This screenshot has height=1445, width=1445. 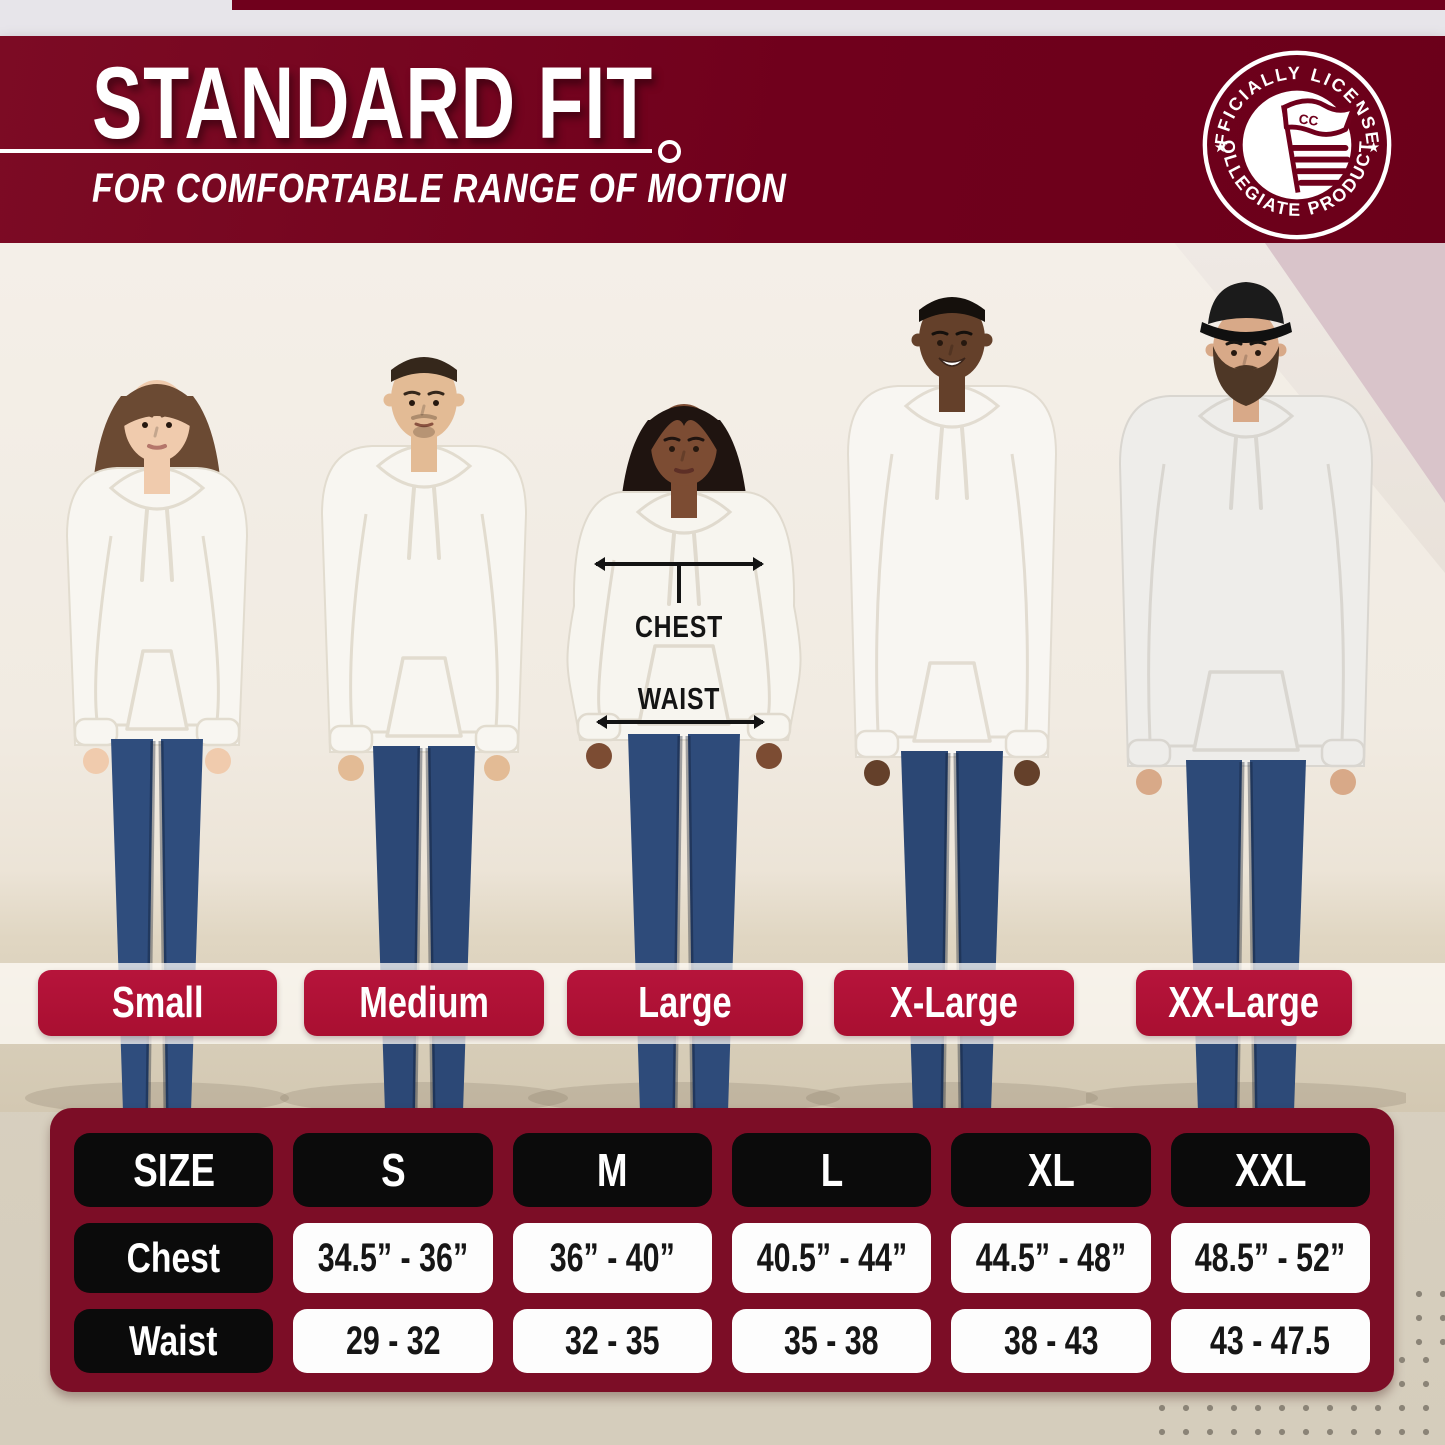 What do you see at coordinates (680, 722) in the screenshot?
I see `waist-measure-arrow` at bounding box center [680, 722].